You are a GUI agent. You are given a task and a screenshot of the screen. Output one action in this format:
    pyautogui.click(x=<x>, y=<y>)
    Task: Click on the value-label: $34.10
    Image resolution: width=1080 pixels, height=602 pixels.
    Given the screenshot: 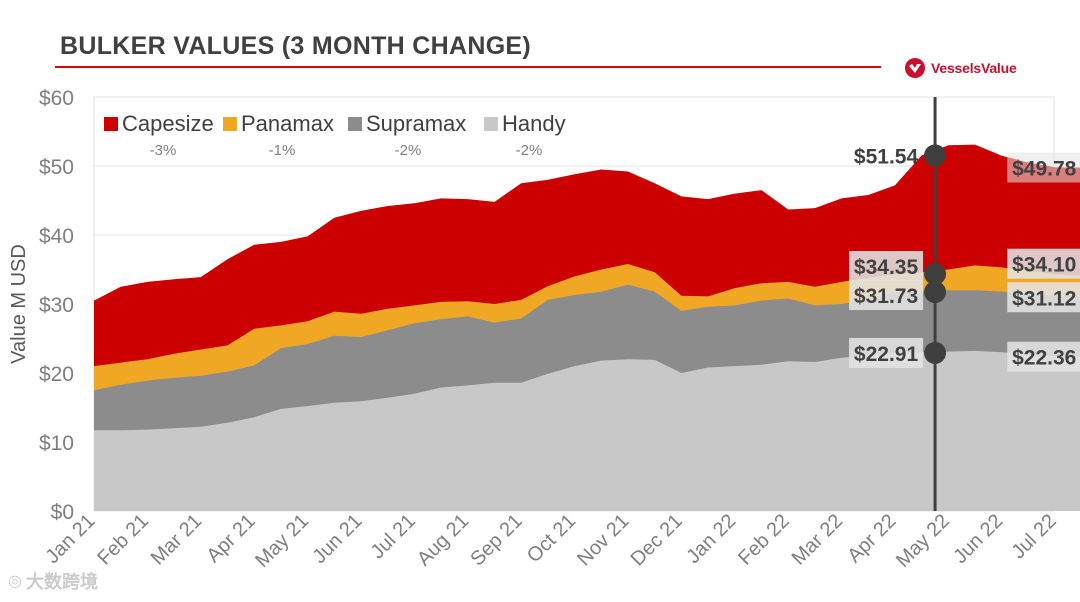 What is the action you would take?
    pyautogui.click(x=1044, y=265)
    